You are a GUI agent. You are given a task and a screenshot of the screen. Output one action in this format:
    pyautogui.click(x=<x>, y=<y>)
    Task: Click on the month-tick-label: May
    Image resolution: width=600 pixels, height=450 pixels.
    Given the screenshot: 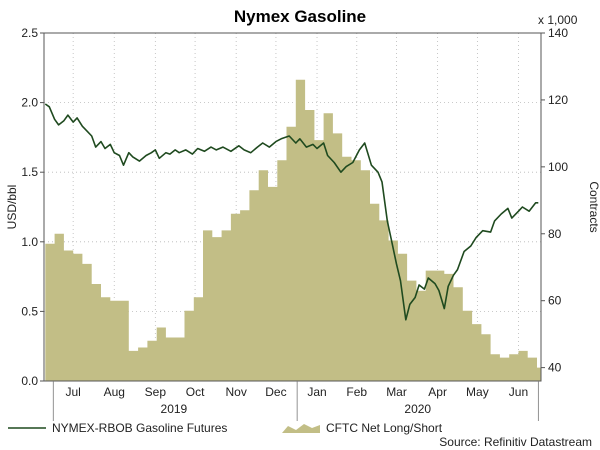 What is the action you would take?
    pyautogui.click(x=477, y=392)
    